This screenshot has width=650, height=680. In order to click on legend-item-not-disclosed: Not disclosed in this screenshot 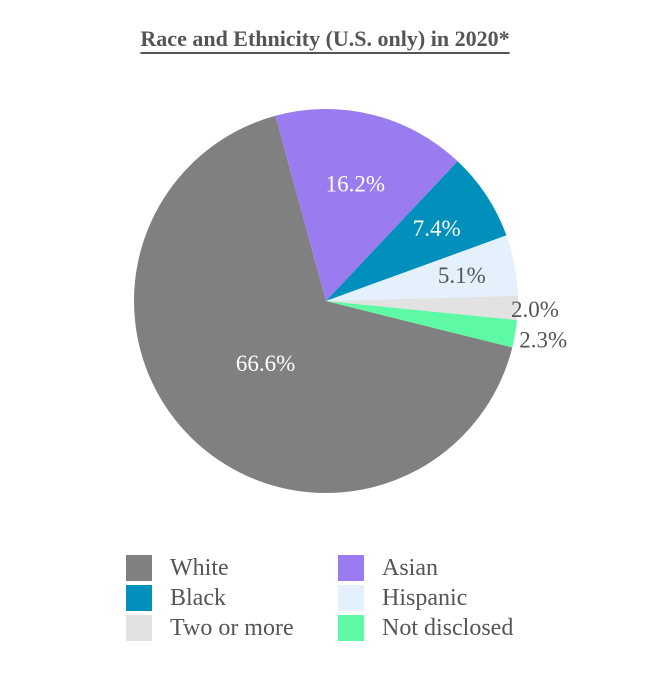, I will do `click(438, 628)`.